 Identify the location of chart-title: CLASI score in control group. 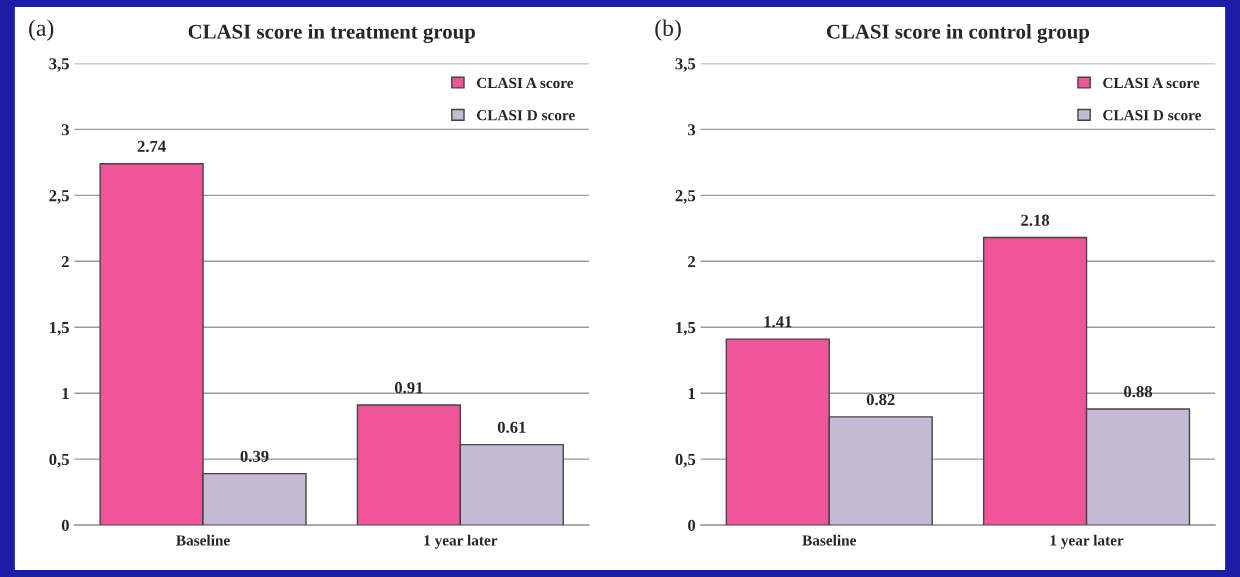
(958, 34).